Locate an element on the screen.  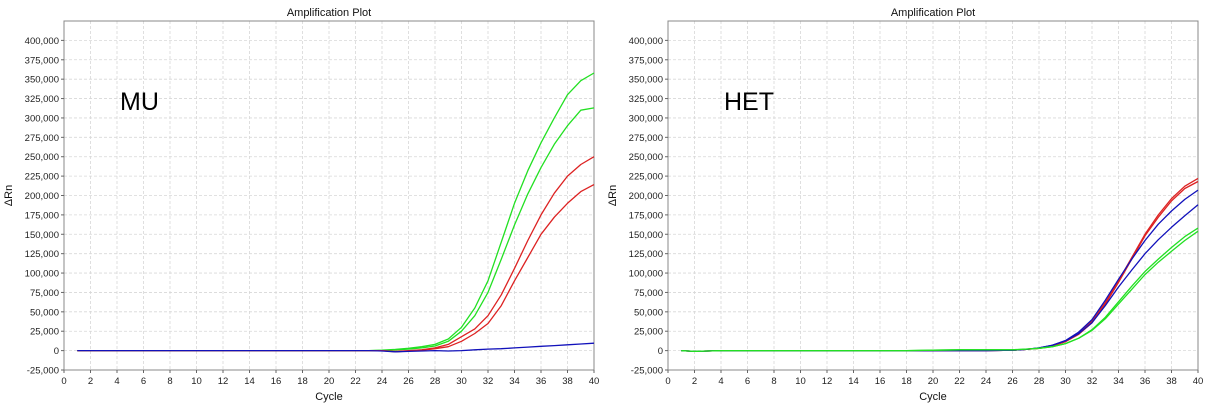
panel-annotation: HET is located at coordinates (749, 102).